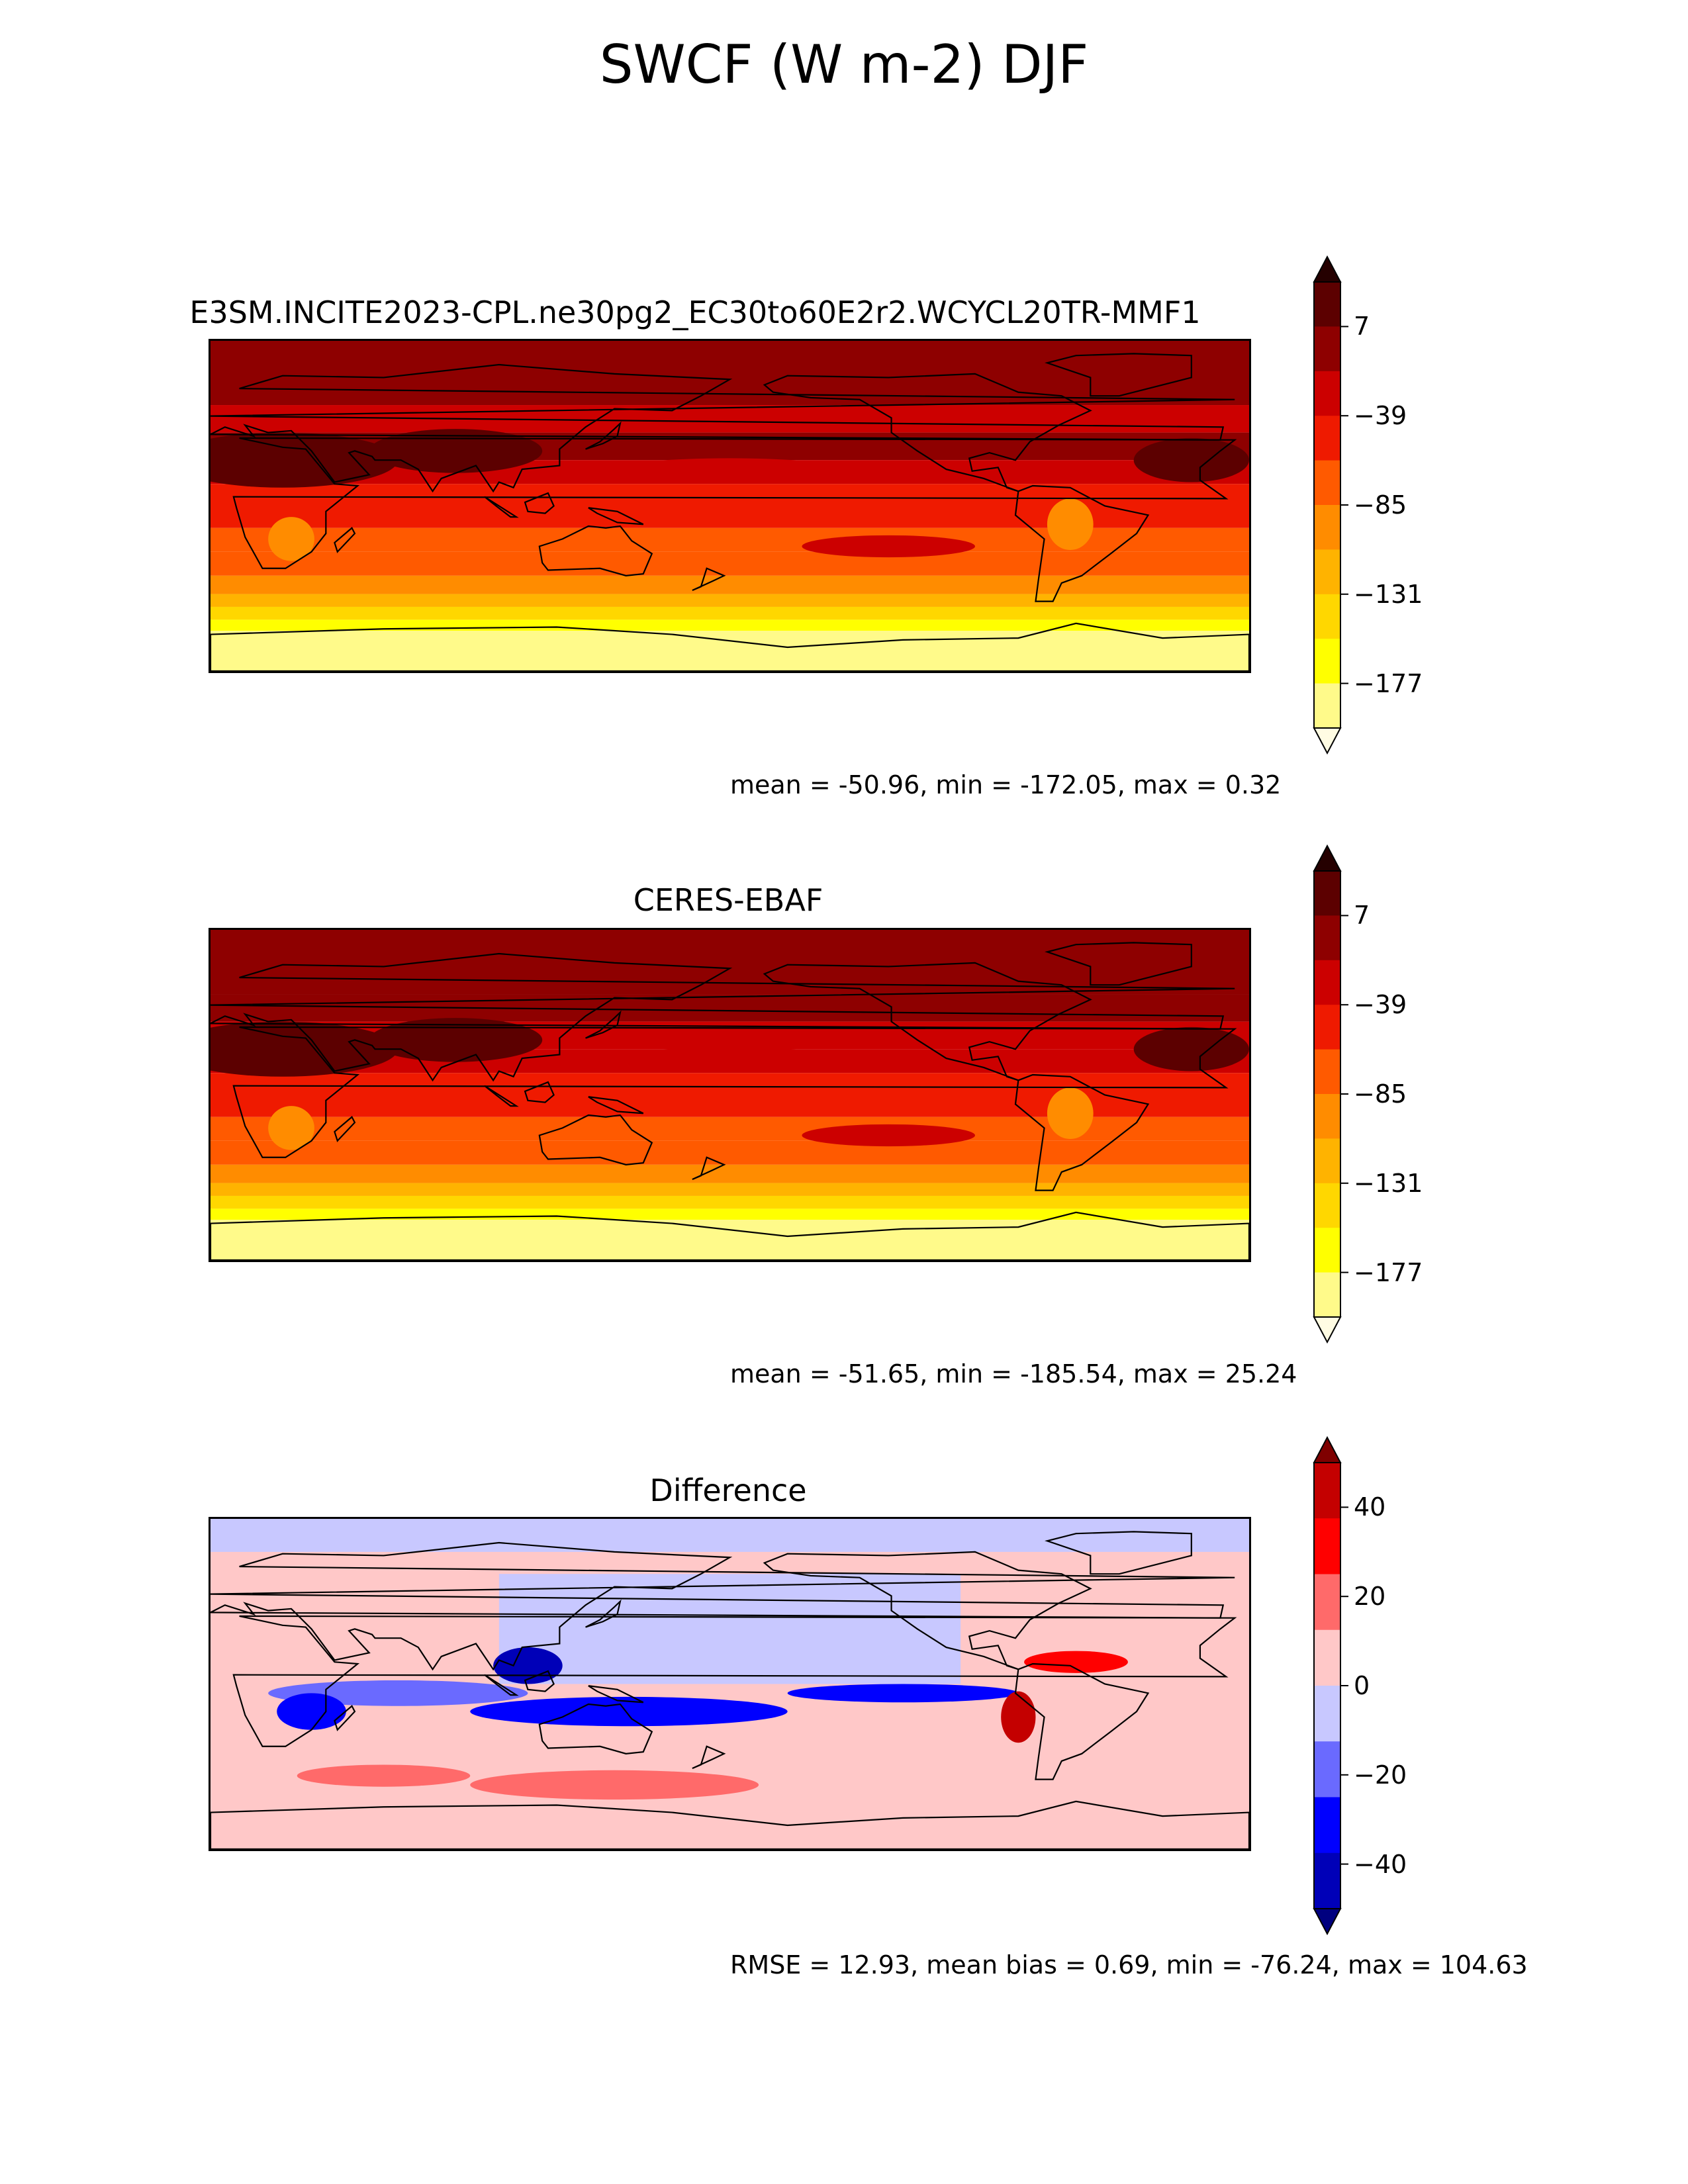 This screenshot has height=2184, width=1688. What do you see at coordinates (1368, 505) in the screenshot?
I see `model-colorbar: 7 −39 −85 −131 −177` at bounding box center [1368, 505].